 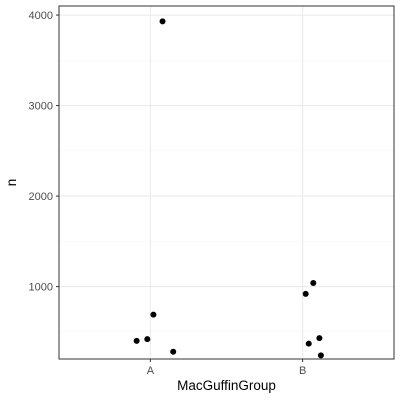 I want to click on y-tick-label: 1000, so click(x=41, y=288).